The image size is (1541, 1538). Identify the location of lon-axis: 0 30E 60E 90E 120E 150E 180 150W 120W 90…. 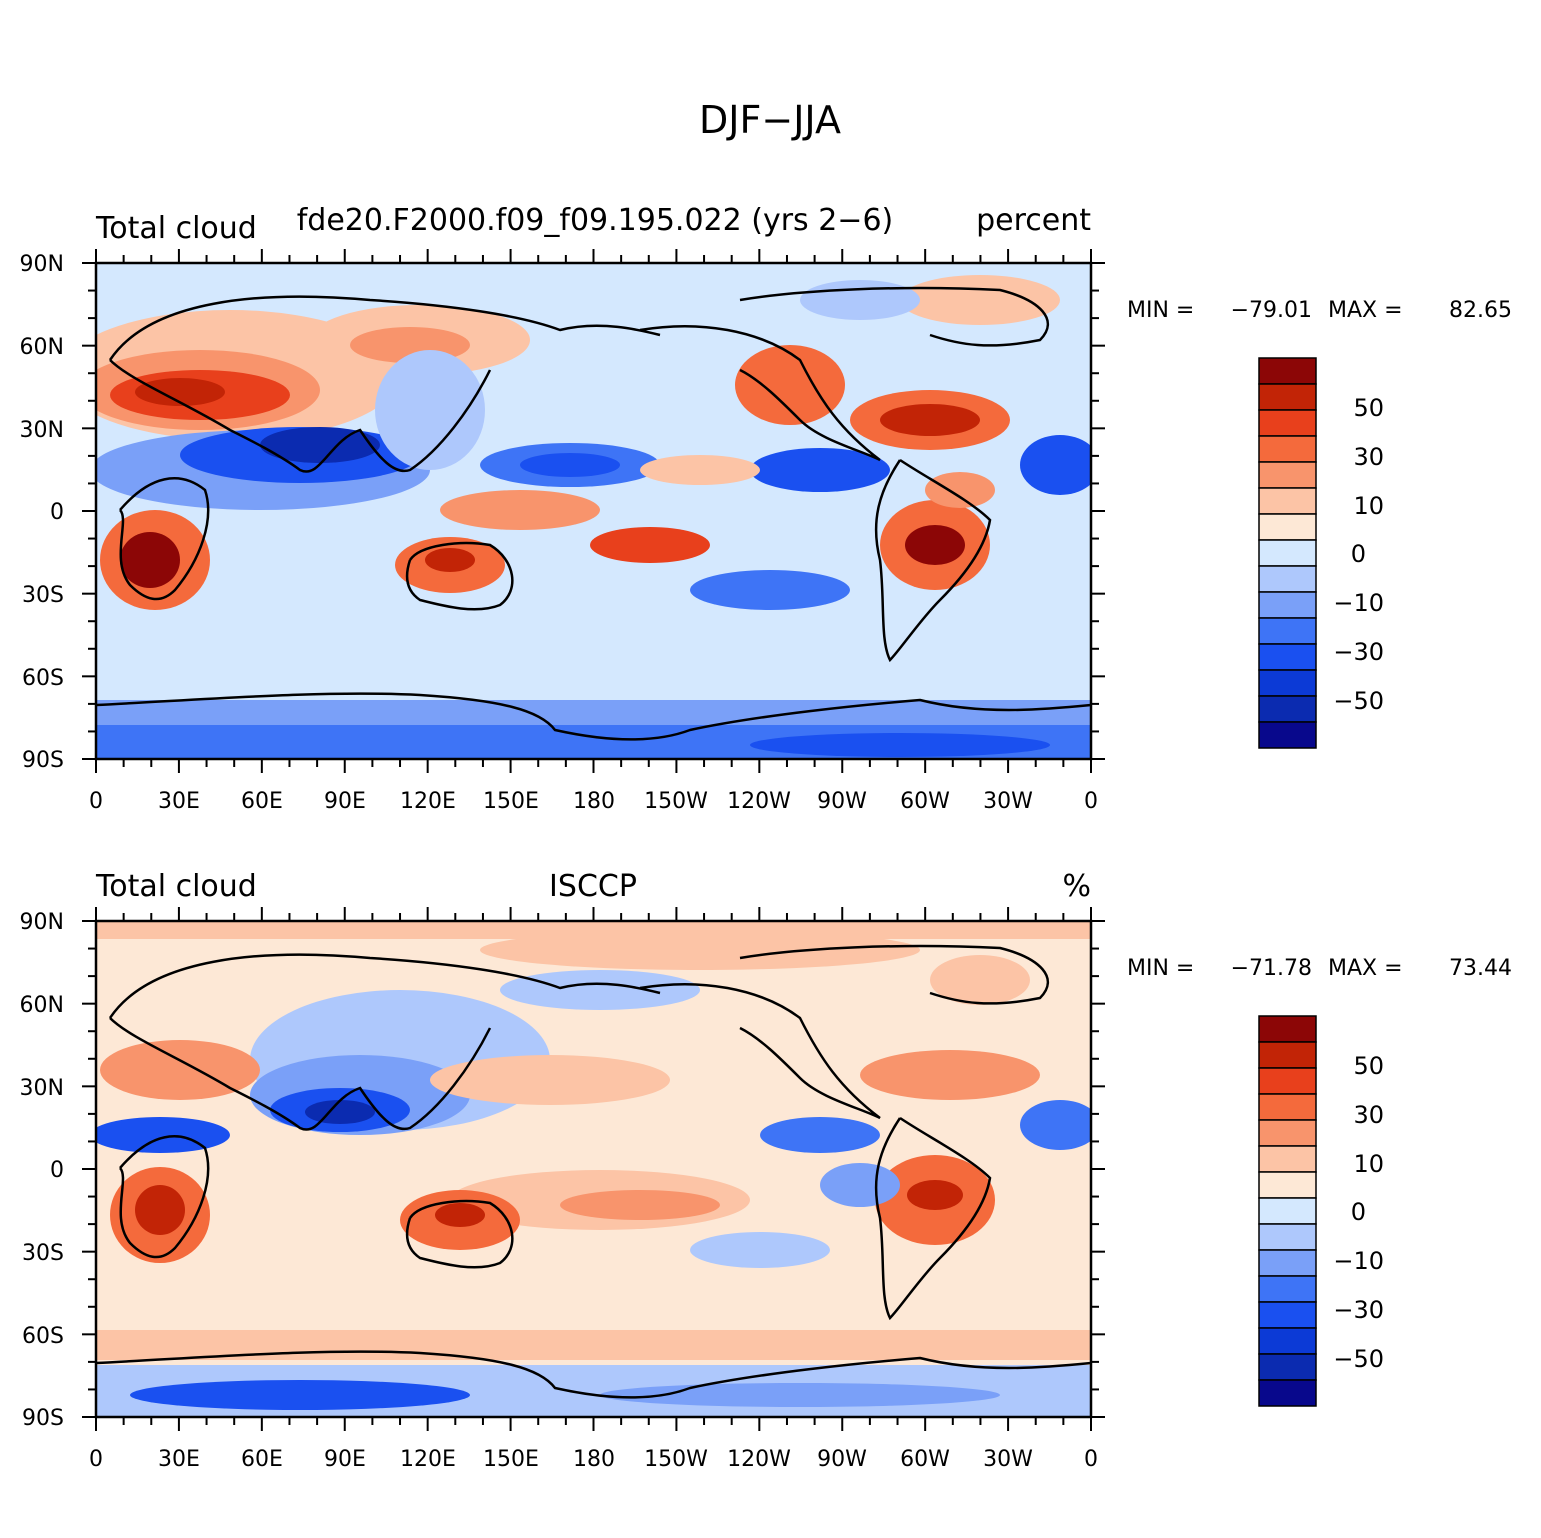
(593, 1459).